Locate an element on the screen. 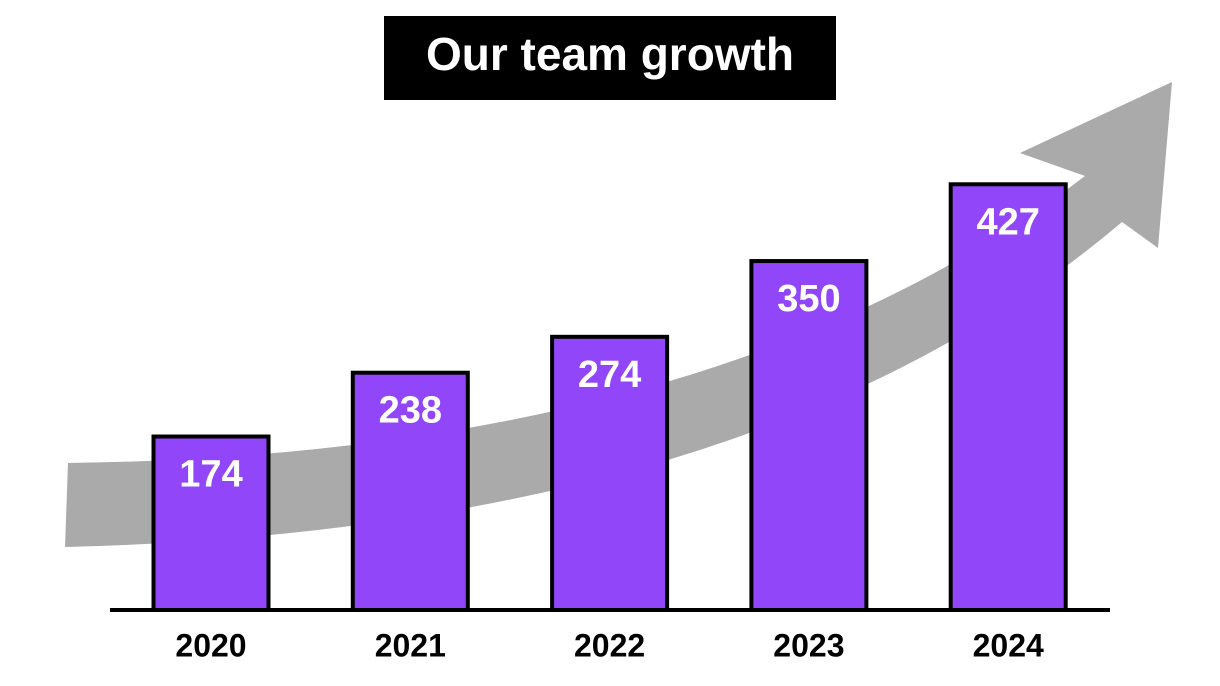 This screenshot has width=1220, height=686. title-box is located at coordinates (610, 58).